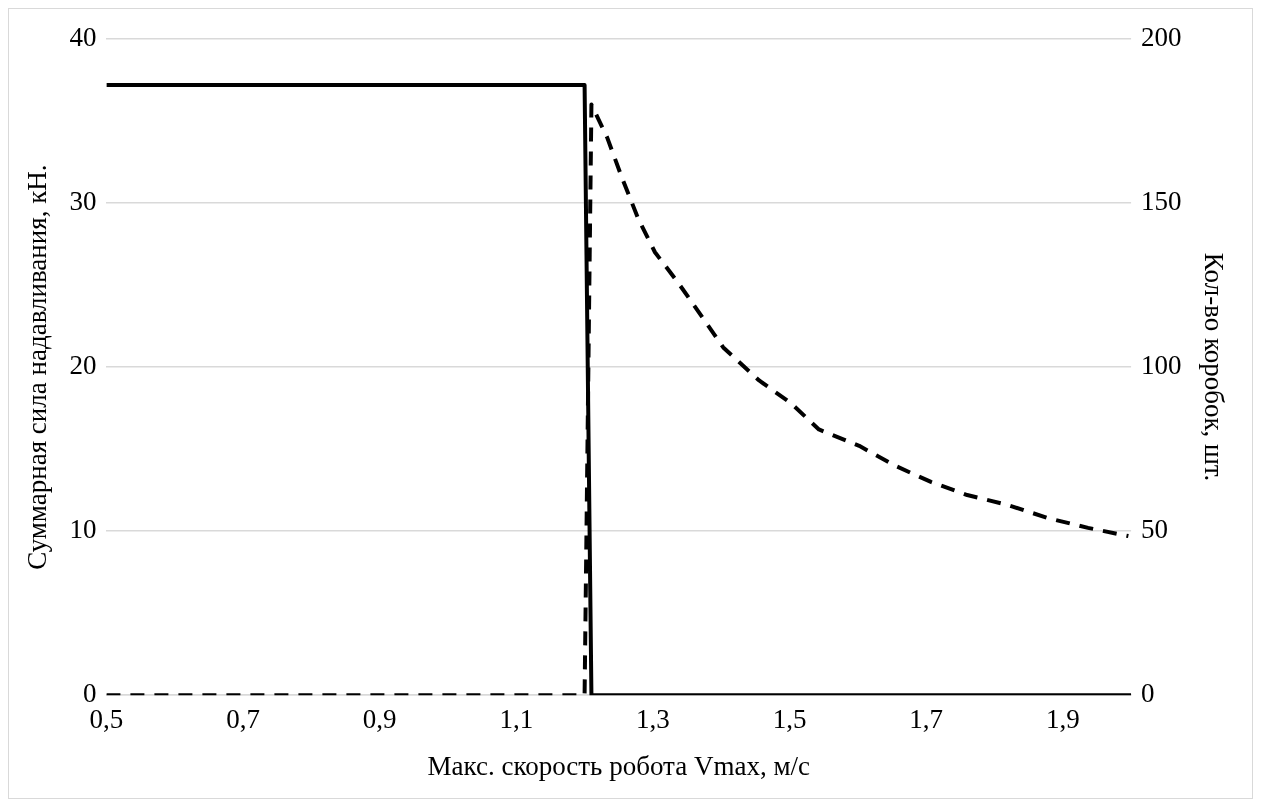  Describe the element at coordinates (1148, 693) in the screenshot. I see `y2-tick-label: 0` at that location.